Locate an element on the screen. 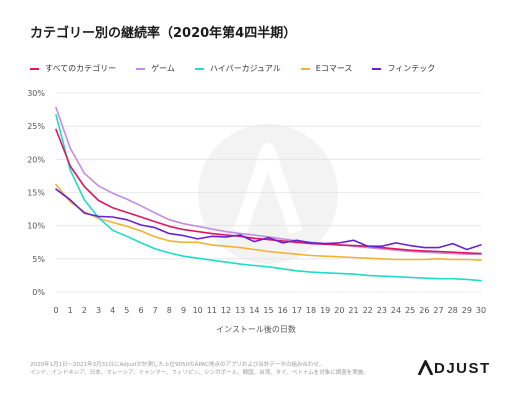 Image resolution: width=512 pixels, height=401 pixels. y-tick-label: 15% is located at coordinates (36, 193).